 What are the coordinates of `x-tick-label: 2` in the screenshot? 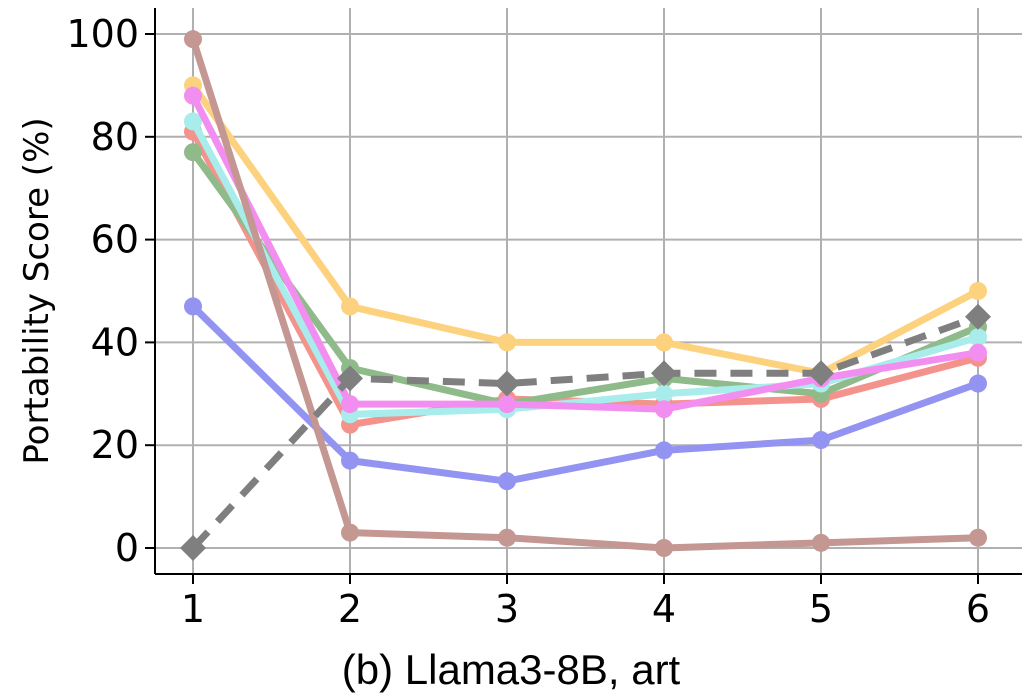 It's located at (350, 609).